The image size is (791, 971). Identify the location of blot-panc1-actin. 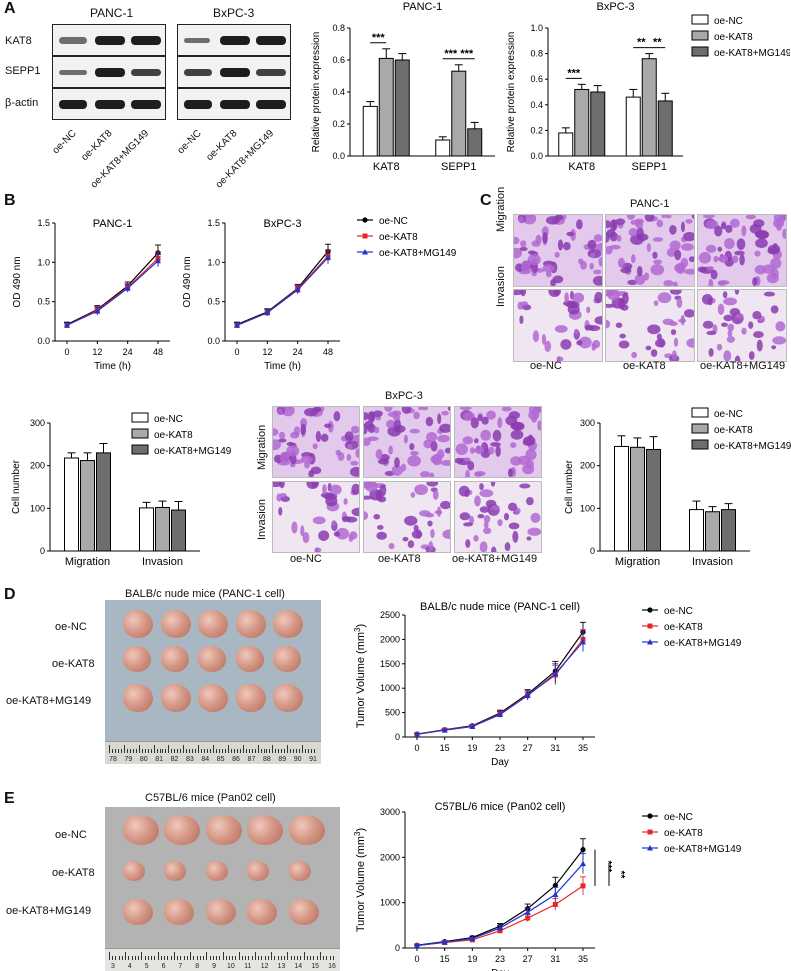
(109, 104).